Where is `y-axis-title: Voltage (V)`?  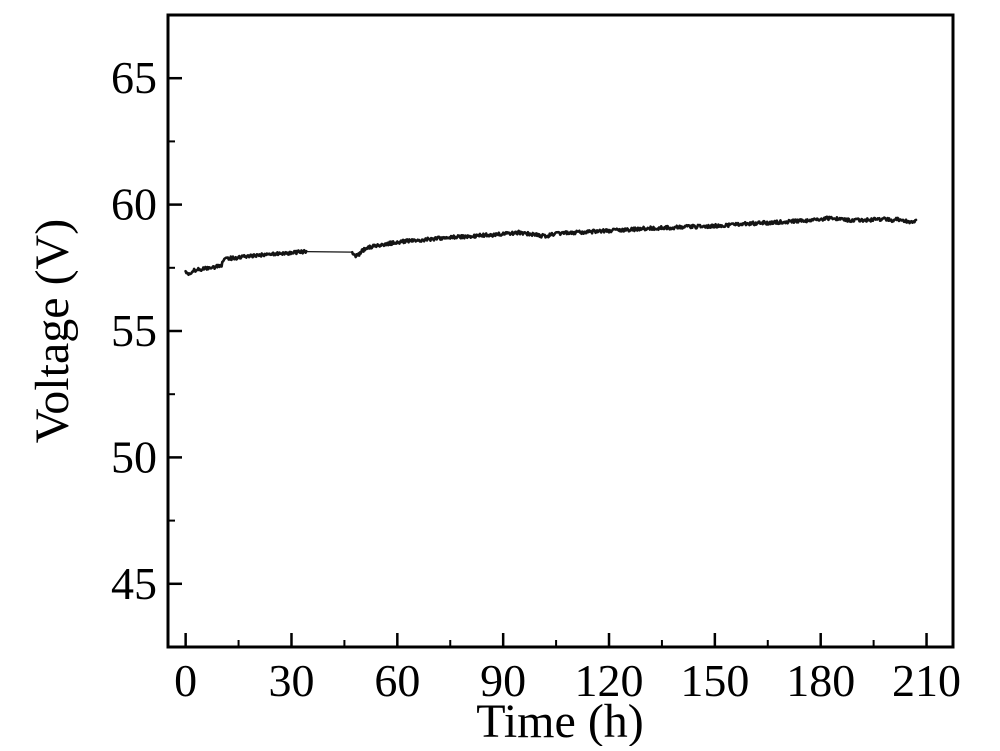
y-axis-title: Voltage (V) is located at coordinates (52, 331).